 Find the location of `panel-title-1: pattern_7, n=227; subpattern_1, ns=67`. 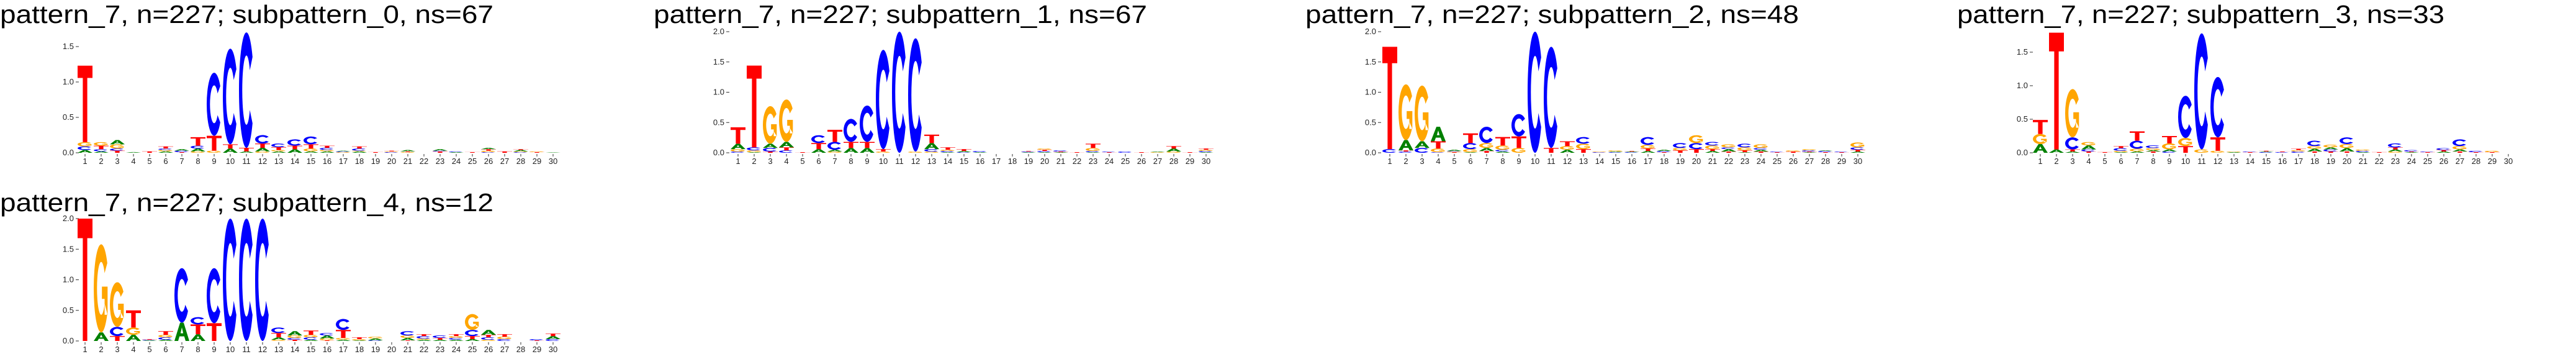

panel-title-1: pattern_7, n=227; subpattern_1, ns=67 is located at coordinates (900, 14).